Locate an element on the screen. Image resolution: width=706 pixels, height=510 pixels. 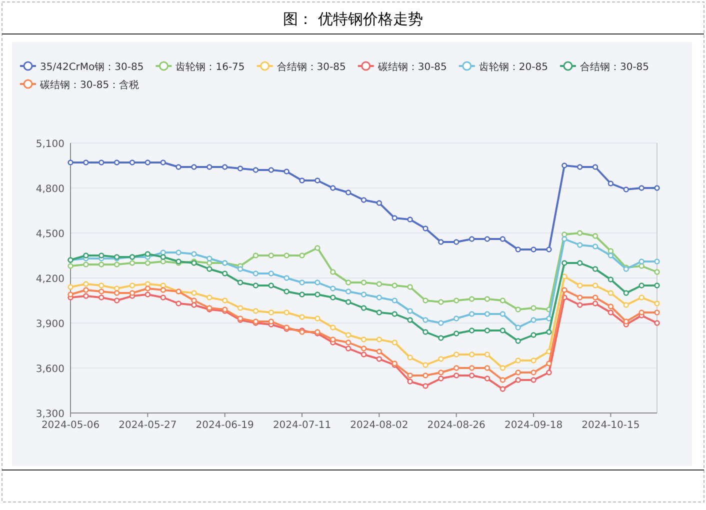
x-tick-label: 2024-05-06 is located at coordinates (70, 425).